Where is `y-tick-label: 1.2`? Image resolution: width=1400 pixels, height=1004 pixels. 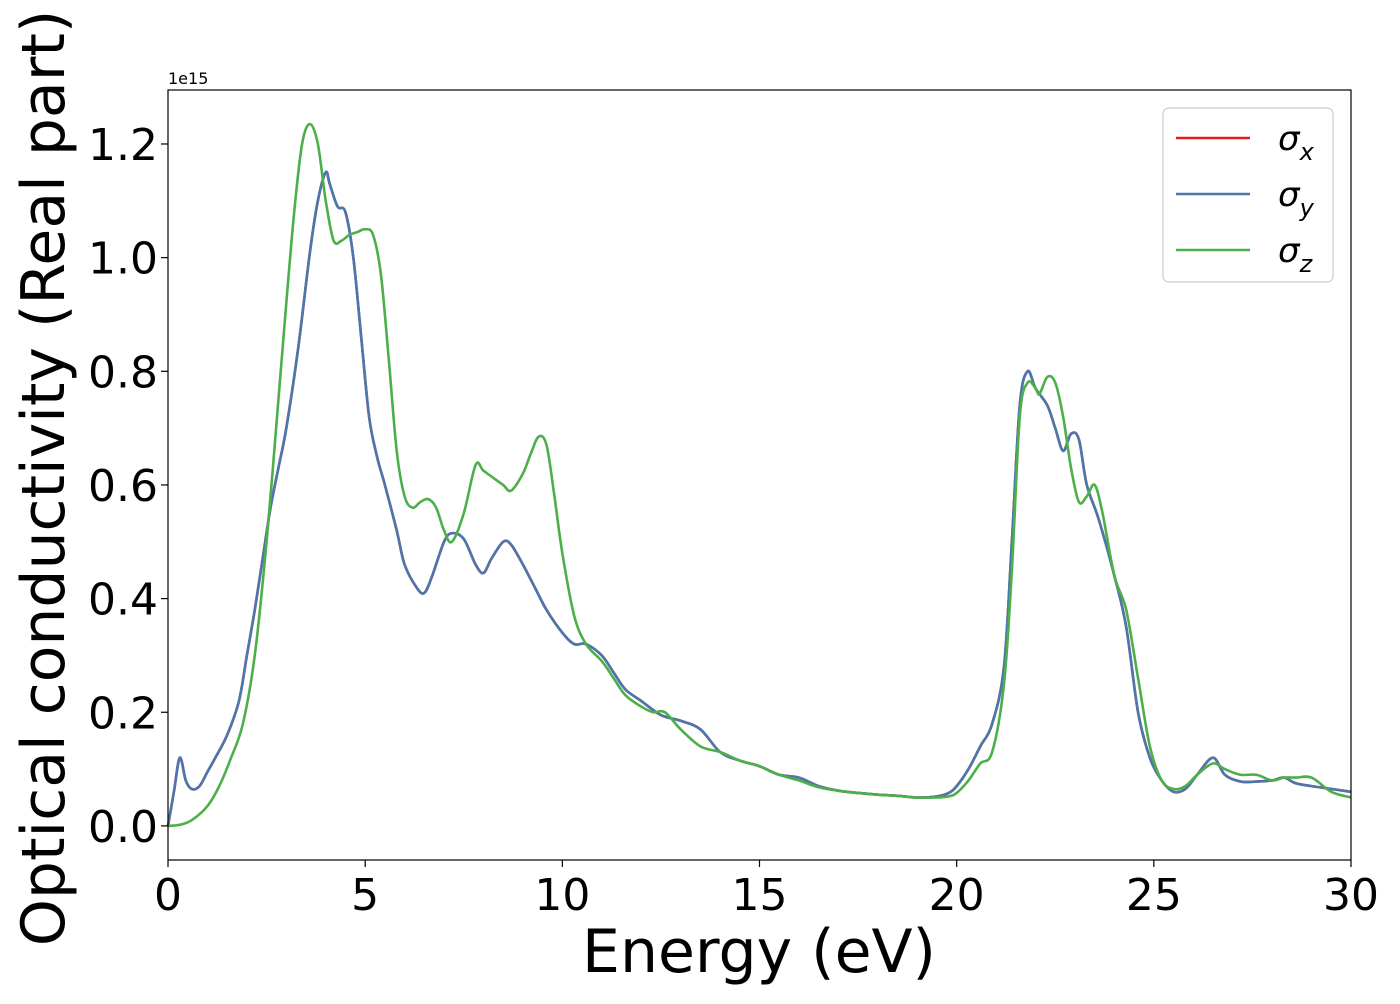 y-tick-label: 1.2 is located at coordinates (123, 145).